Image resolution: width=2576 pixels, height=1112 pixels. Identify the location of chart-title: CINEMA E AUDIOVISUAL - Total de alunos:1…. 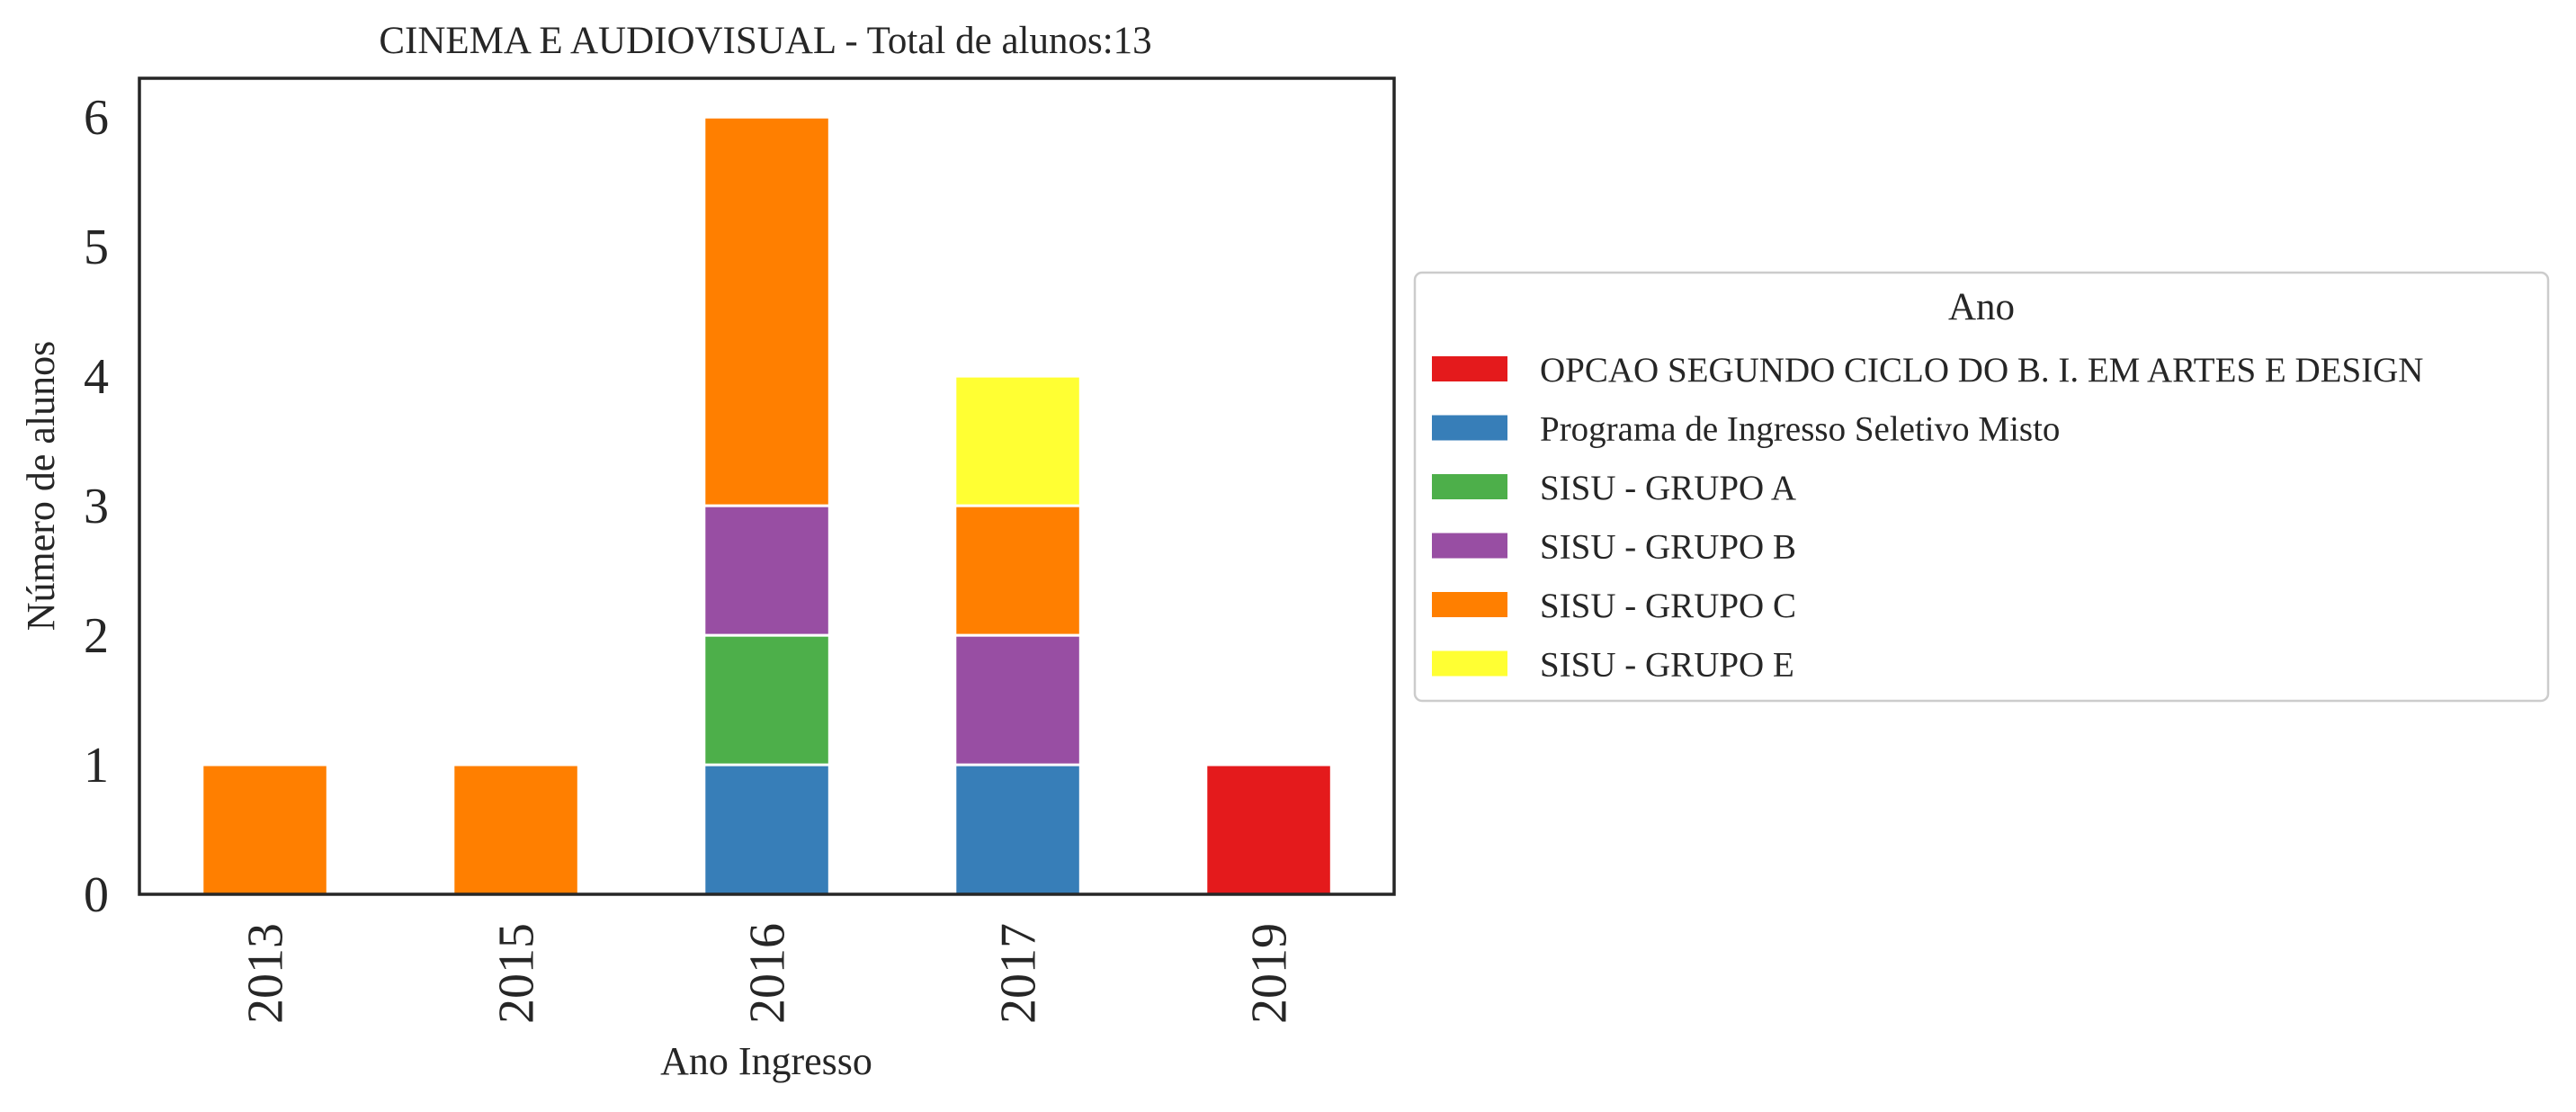
(765, 41).